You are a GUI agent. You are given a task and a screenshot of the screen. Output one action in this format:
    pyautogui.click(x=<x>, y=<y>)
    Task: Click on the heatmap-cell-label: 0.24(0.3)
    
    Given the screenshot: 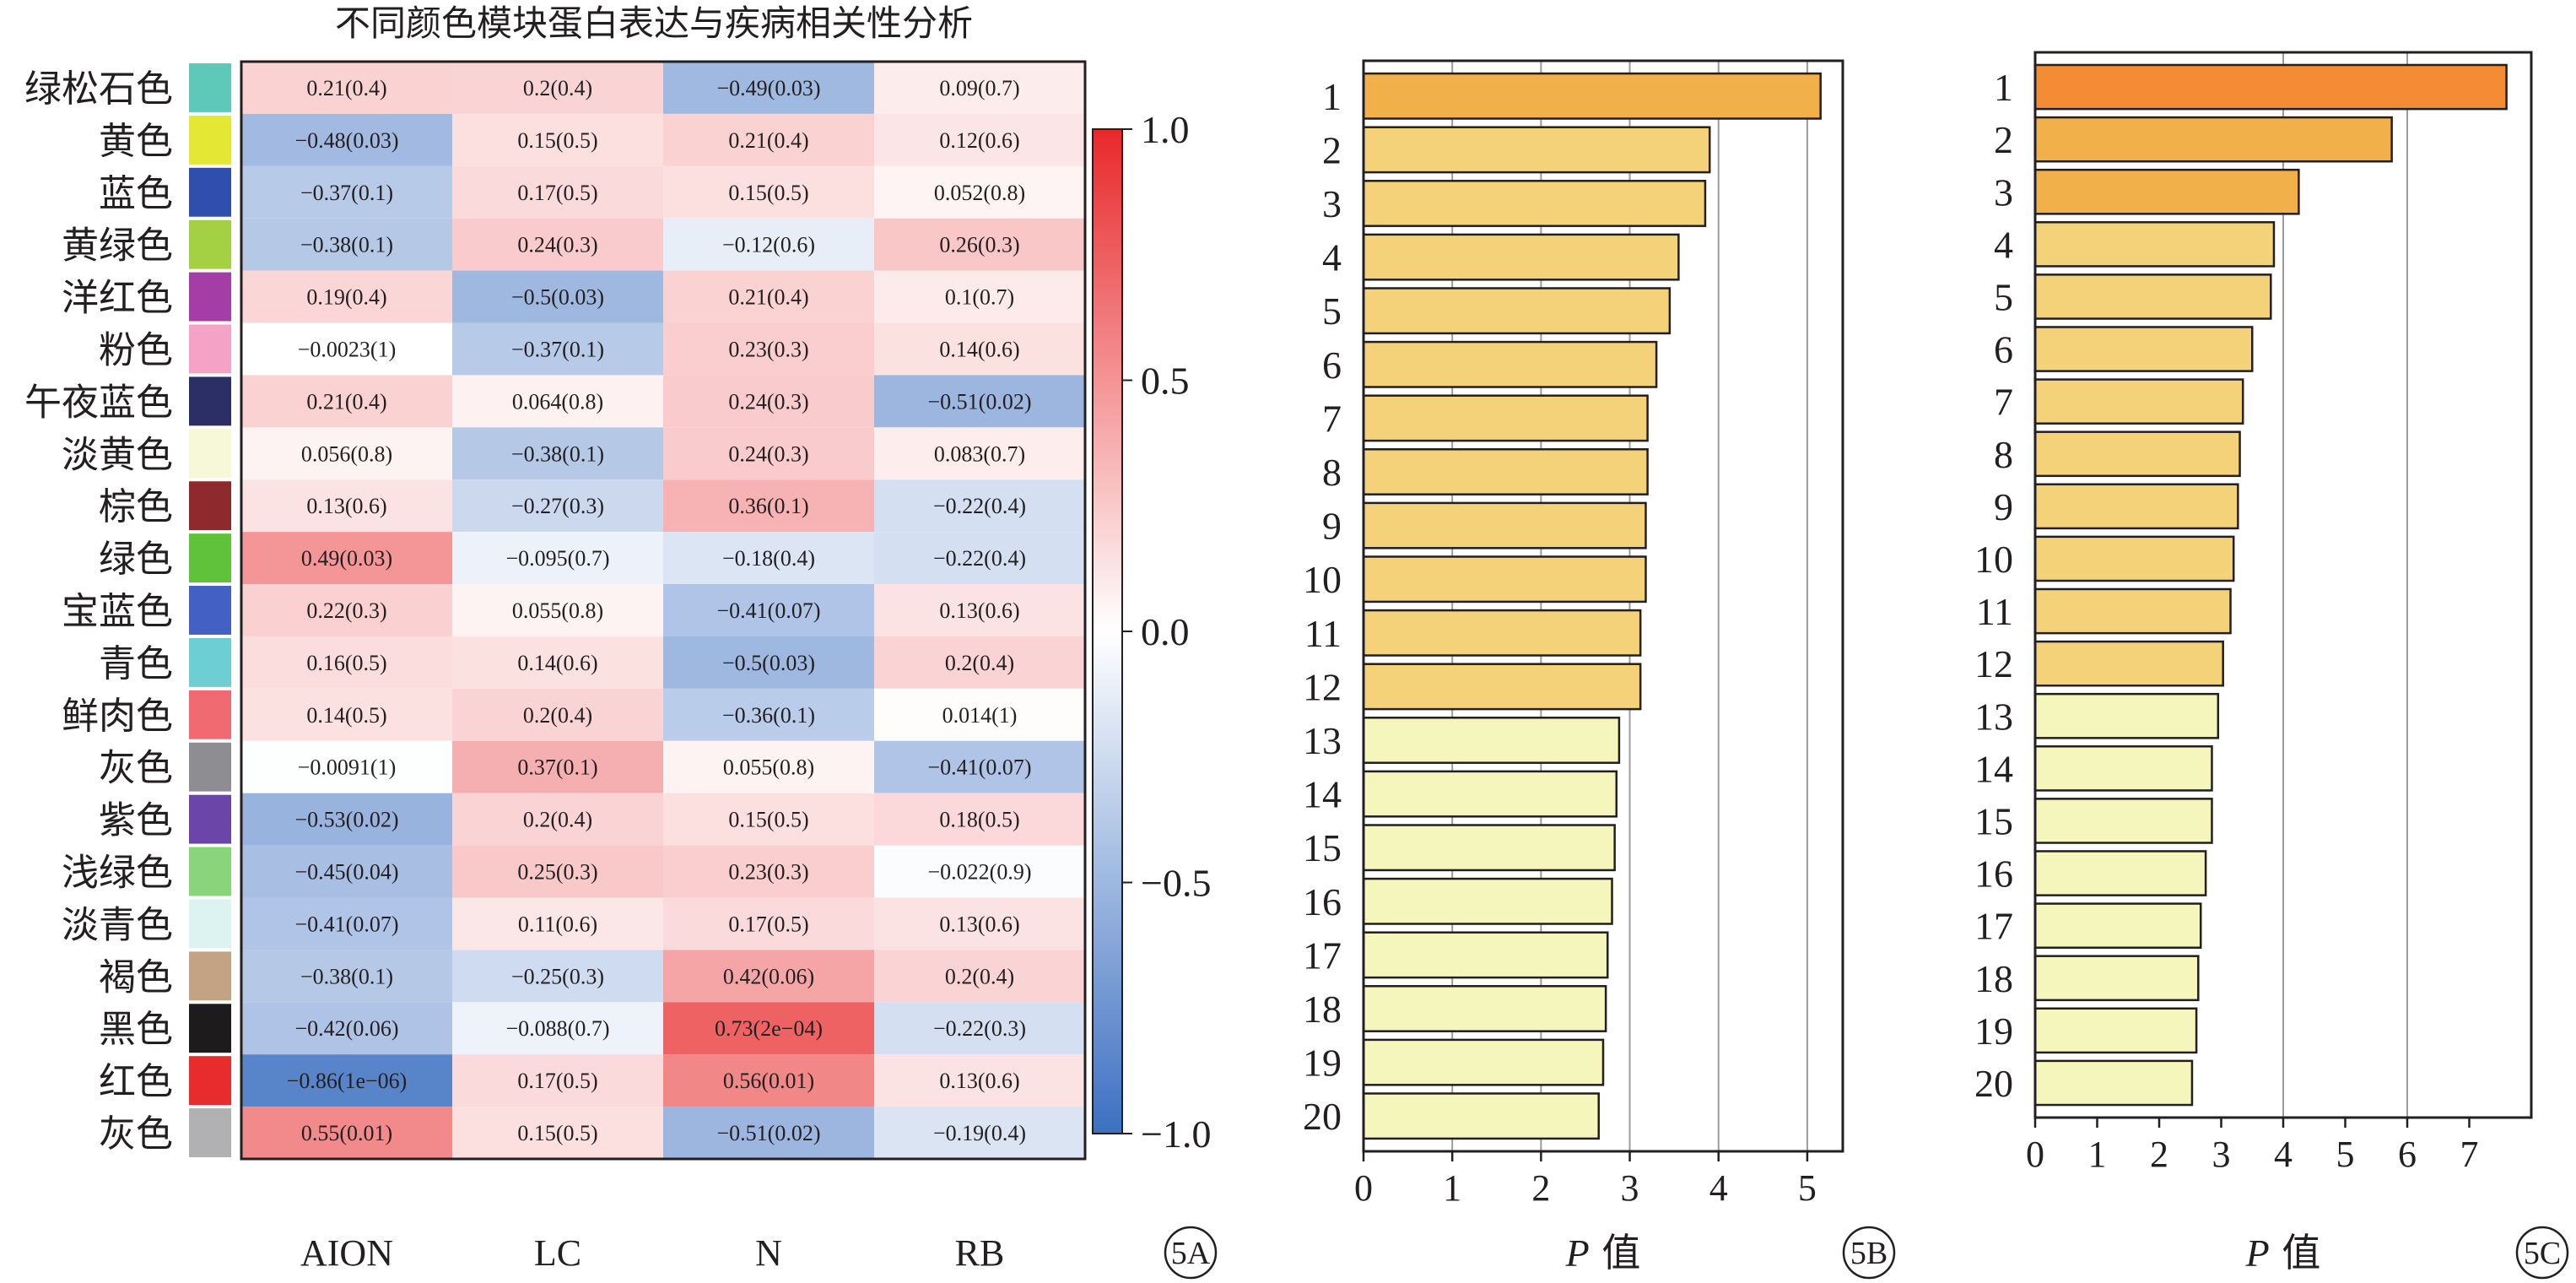 What is the action you would take?
    pyautogui.click(x=768, y=453)
    